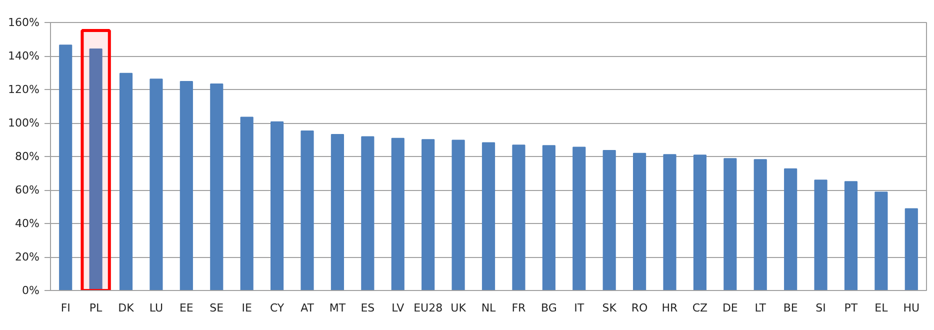 The height and width of the screenshot is (330, 934). I want to click on x-tick-label: AT, so click(307, 308).